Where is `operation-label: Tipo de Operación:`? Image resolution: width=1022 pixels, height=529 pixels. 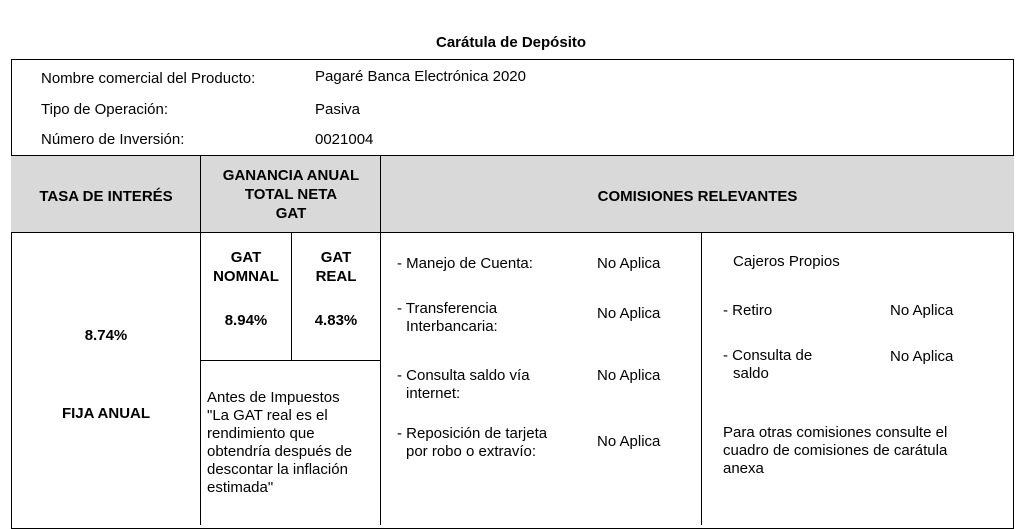
operation-label: Tipo de Operación: is located at coordinates (105, 109).